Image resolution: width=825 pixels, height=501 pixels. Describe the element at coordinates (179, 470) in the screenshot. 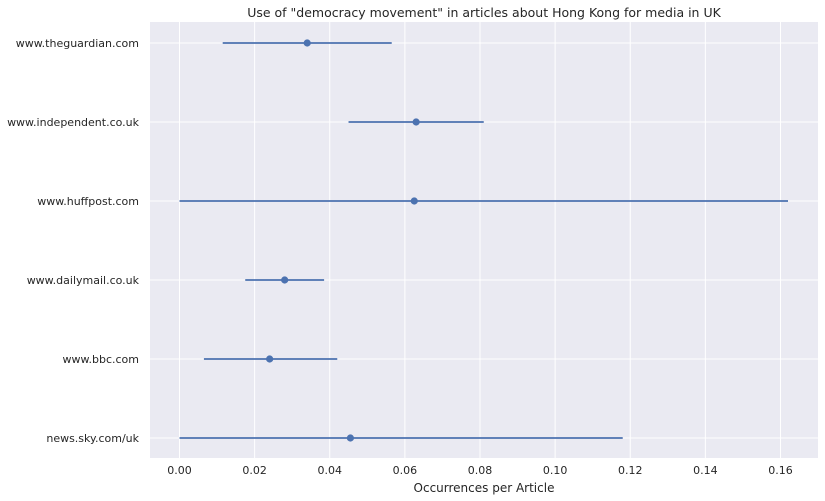

I see `x-tick-label: 0.00` at that location.